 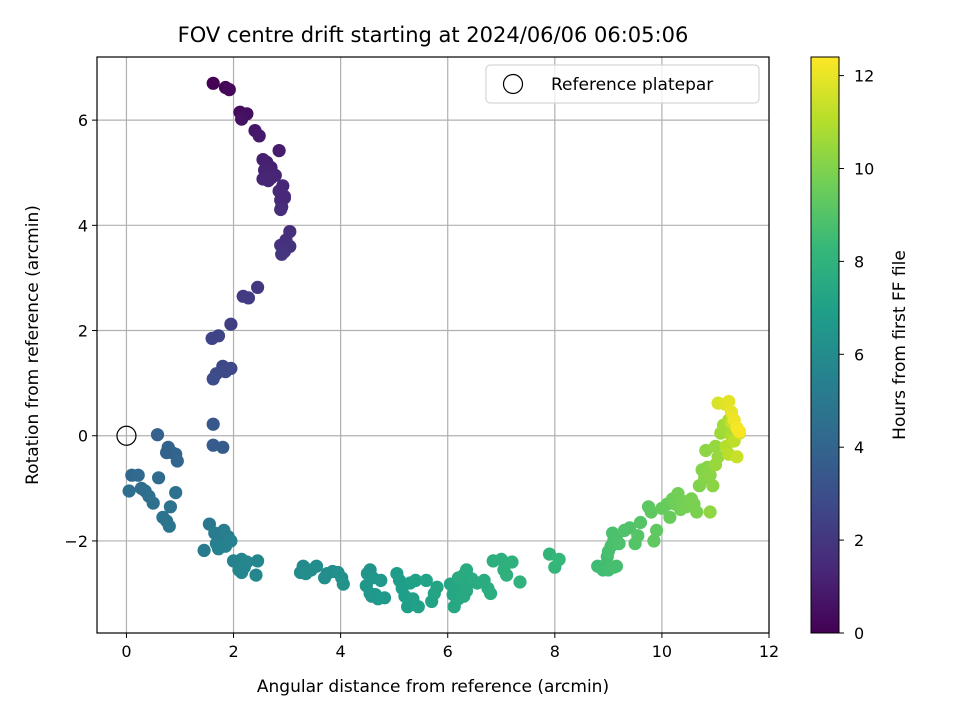 What do you see at coordinates (33, 345) in the screenshot?
I see `y-axis-label: Rotation from reference (arcmin)` at bounding box center [33, 345].